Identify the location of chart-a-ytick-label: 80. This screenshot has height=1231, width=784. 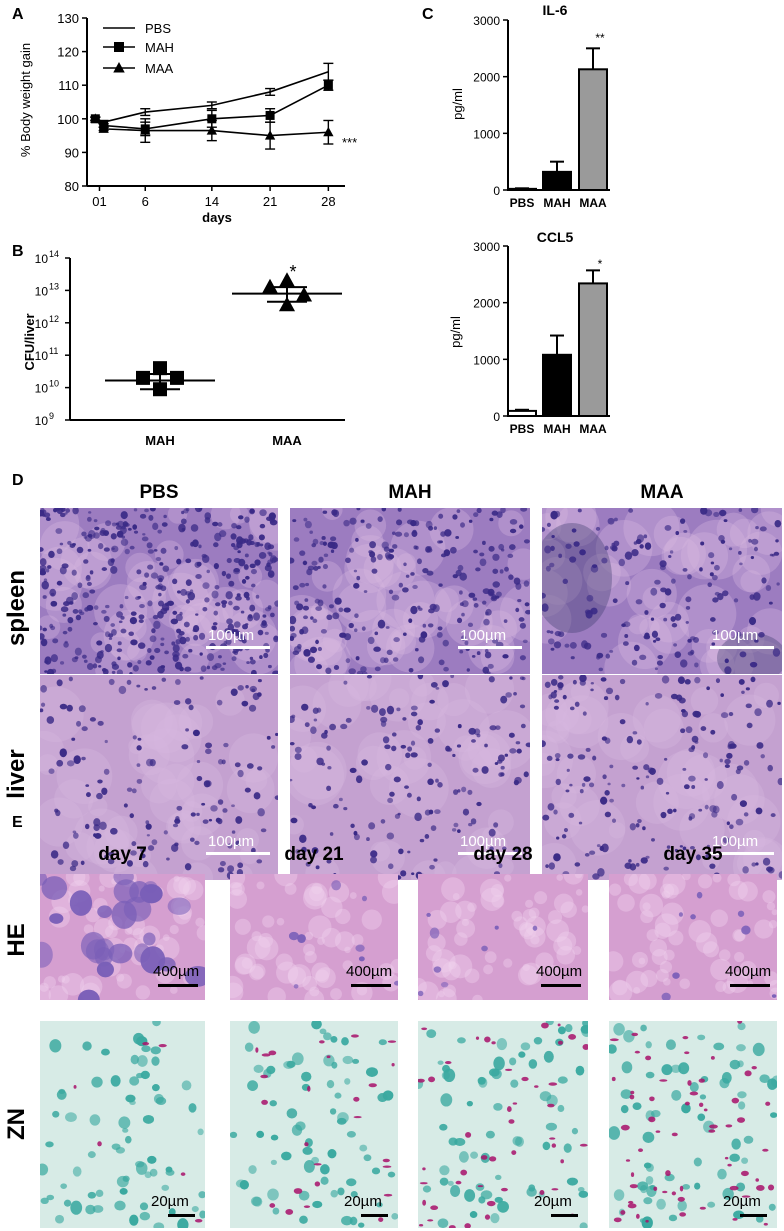
(72, 186).